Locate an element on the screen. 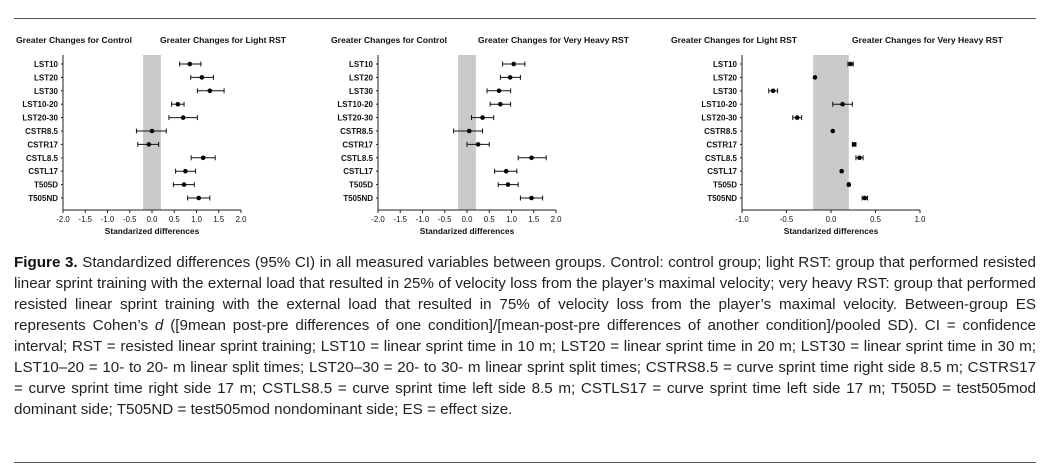 The height and width of the screenshot is (474, 1054). panel-2-row-label: CSTR17 is located at coordinates (357, 144).